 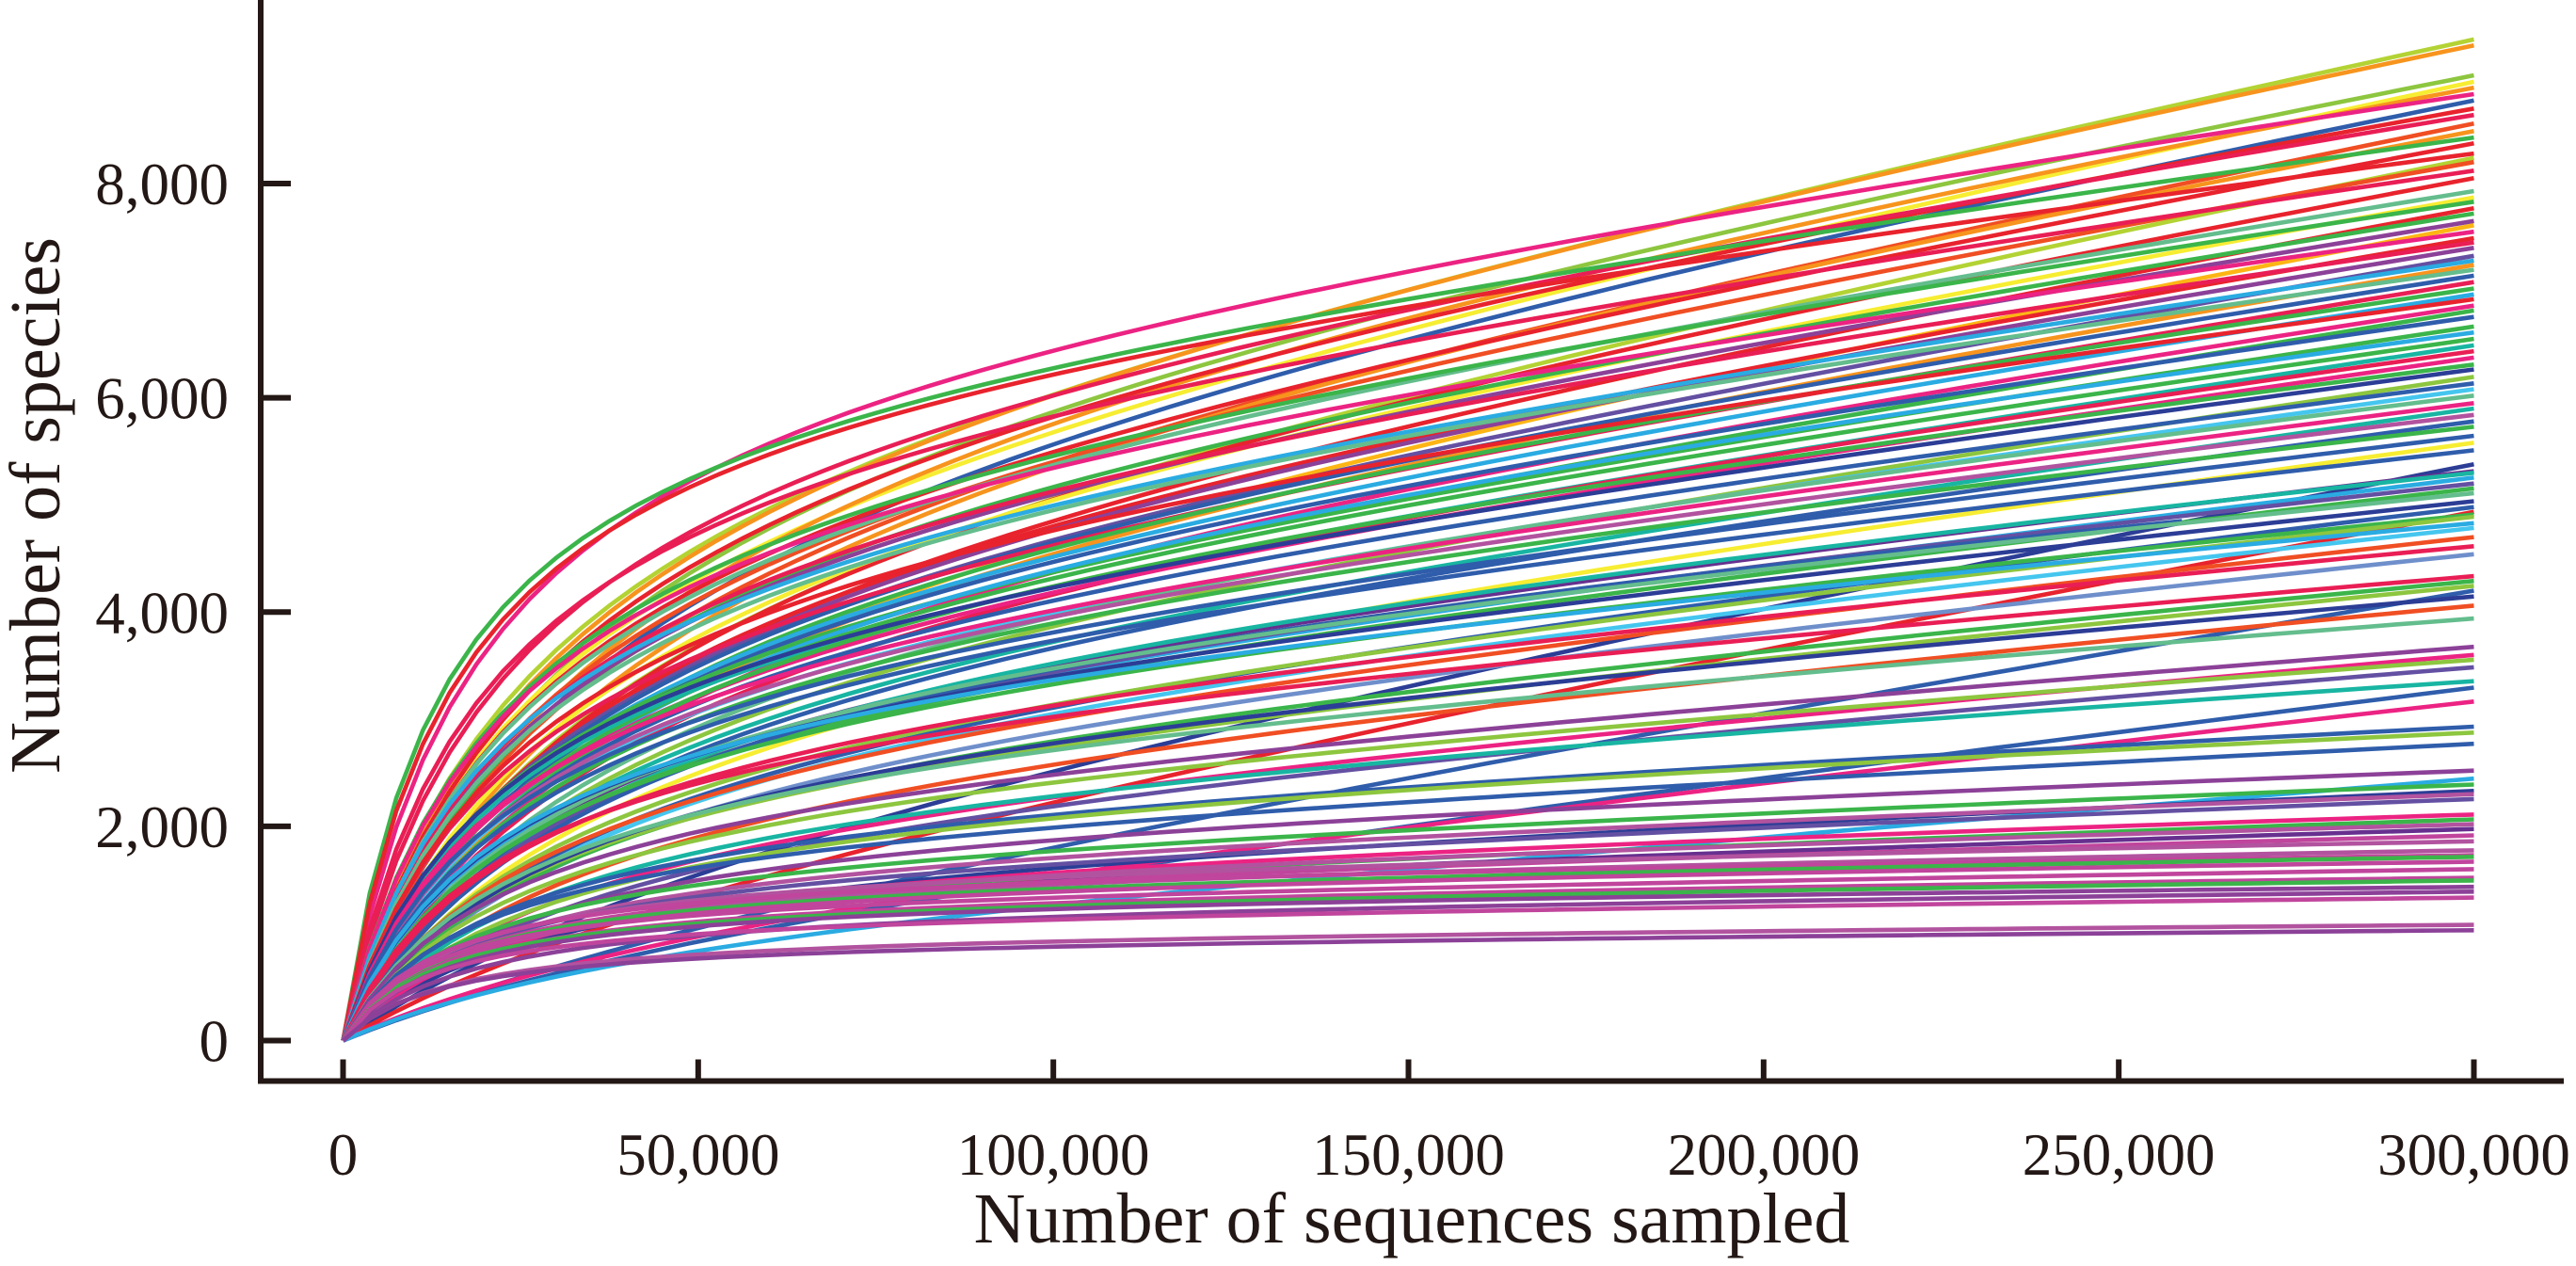 What do you see at coordinates (162, 827) in the screenshot?
I see `y-tick-label: 2,000` at bounding box center [162, 827].